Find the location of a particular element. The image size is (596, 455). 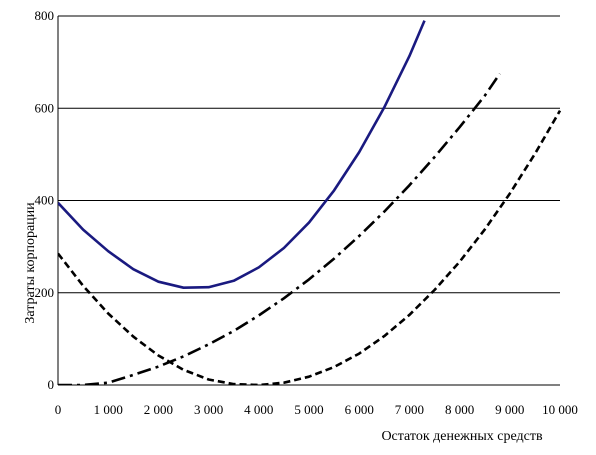

y-tick-label-1: 200 is located at coordinates (45, 292).